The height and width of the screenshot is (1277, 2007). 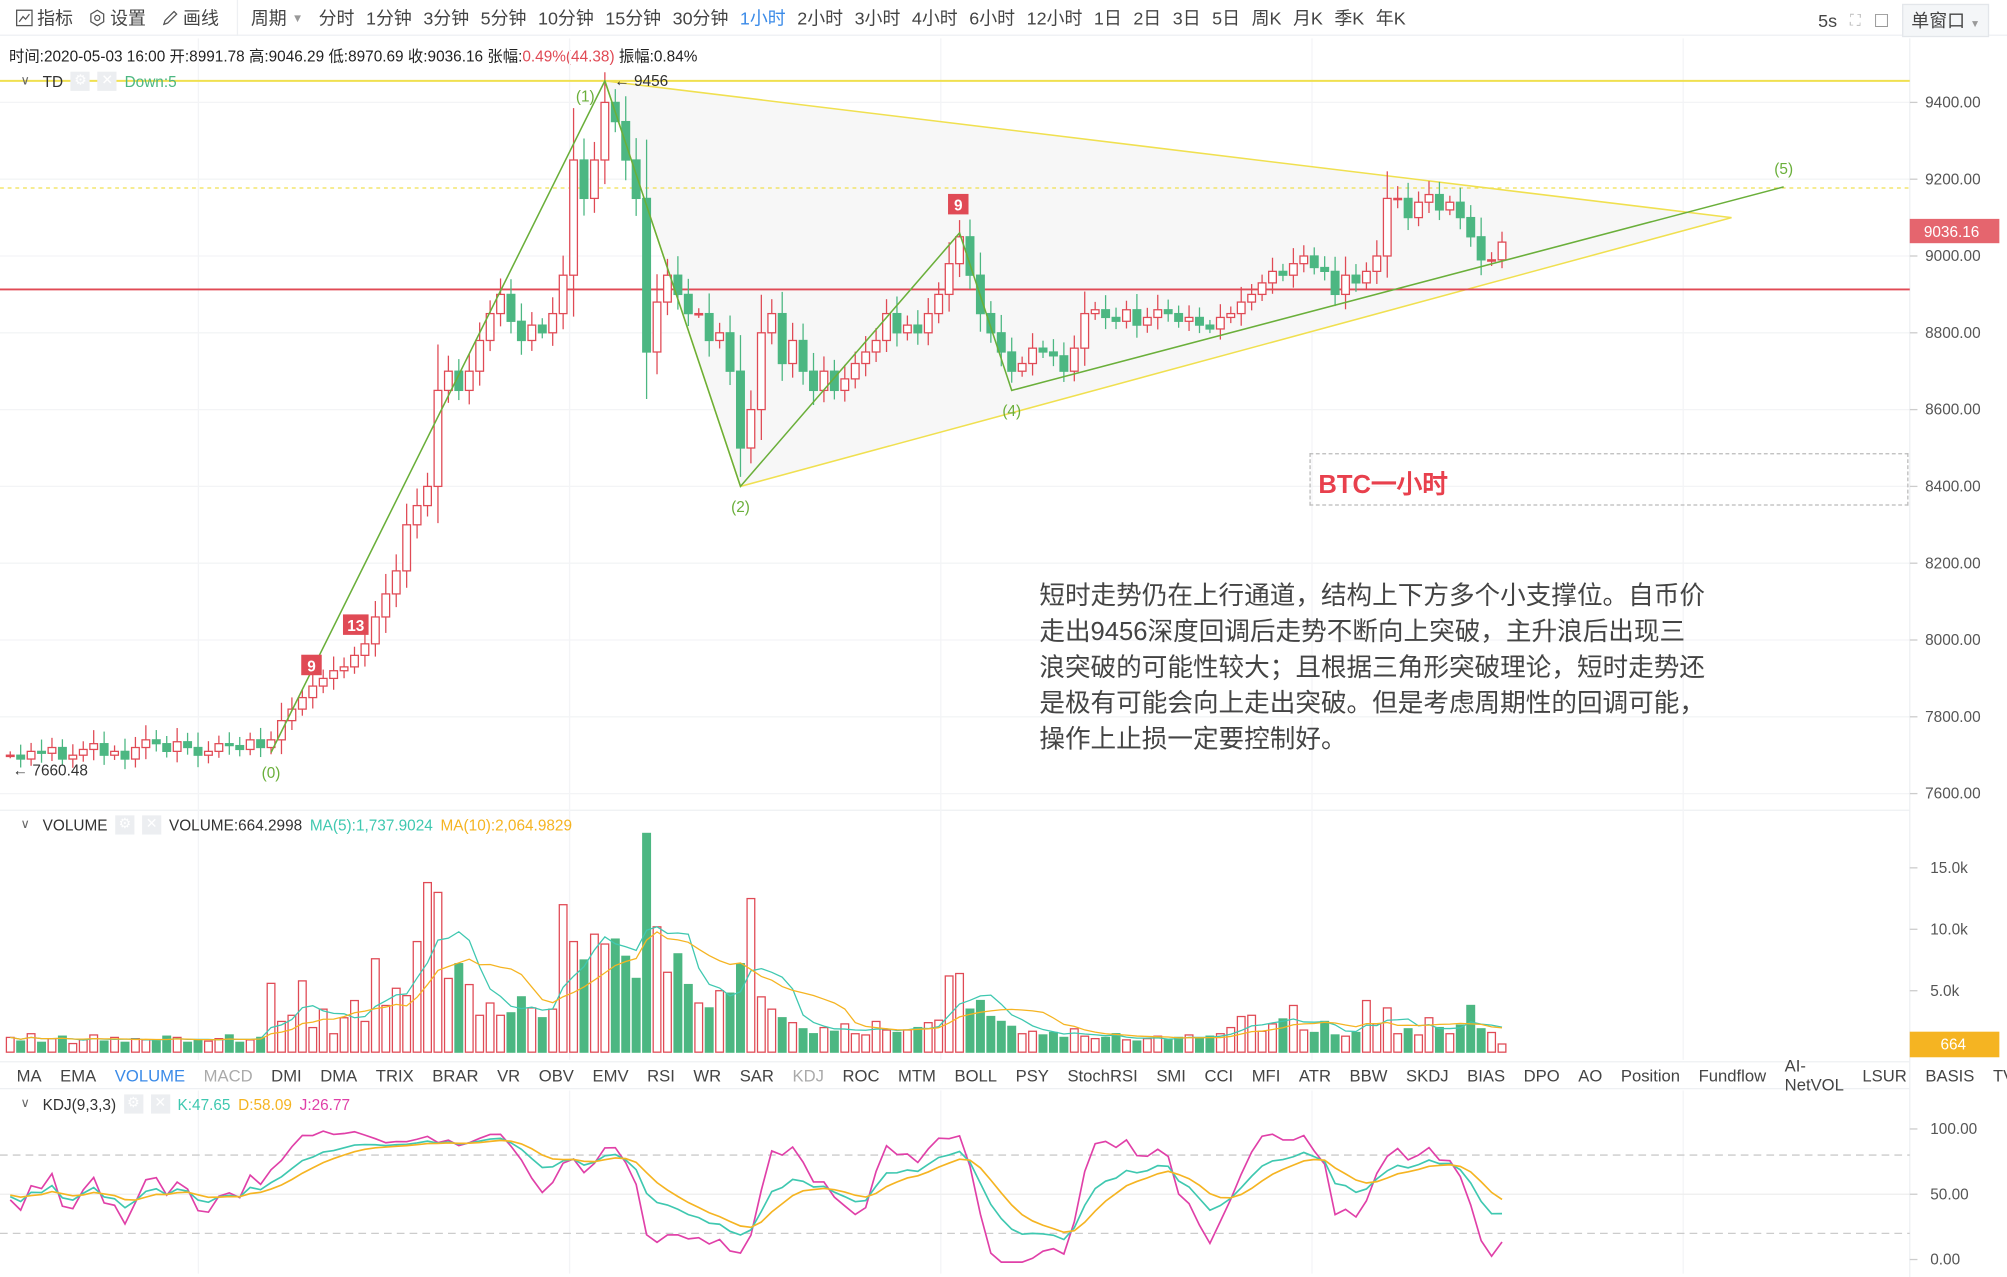 I want to click on period-11: 6小时, so click(x=992, y=17).